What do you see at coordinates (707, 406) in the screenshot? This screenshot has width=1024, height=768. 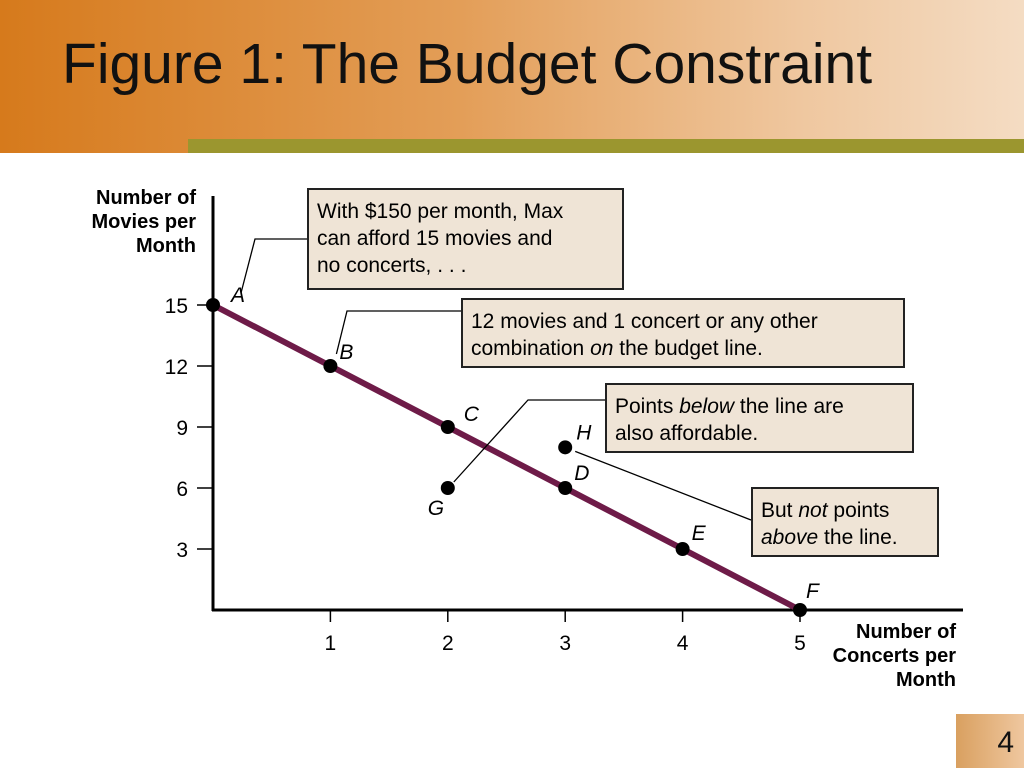 I see `callout-3-emphasis: below` at bounding box center [707, 406].